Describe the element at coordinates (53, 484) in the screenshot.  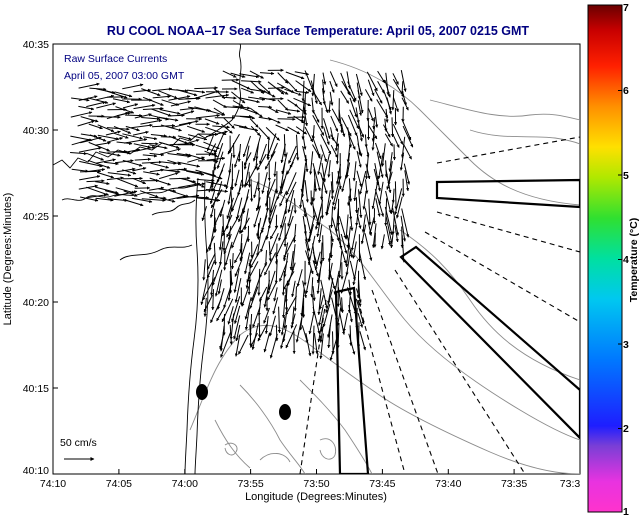
I see `x-tick-label: 74:10` at that location.